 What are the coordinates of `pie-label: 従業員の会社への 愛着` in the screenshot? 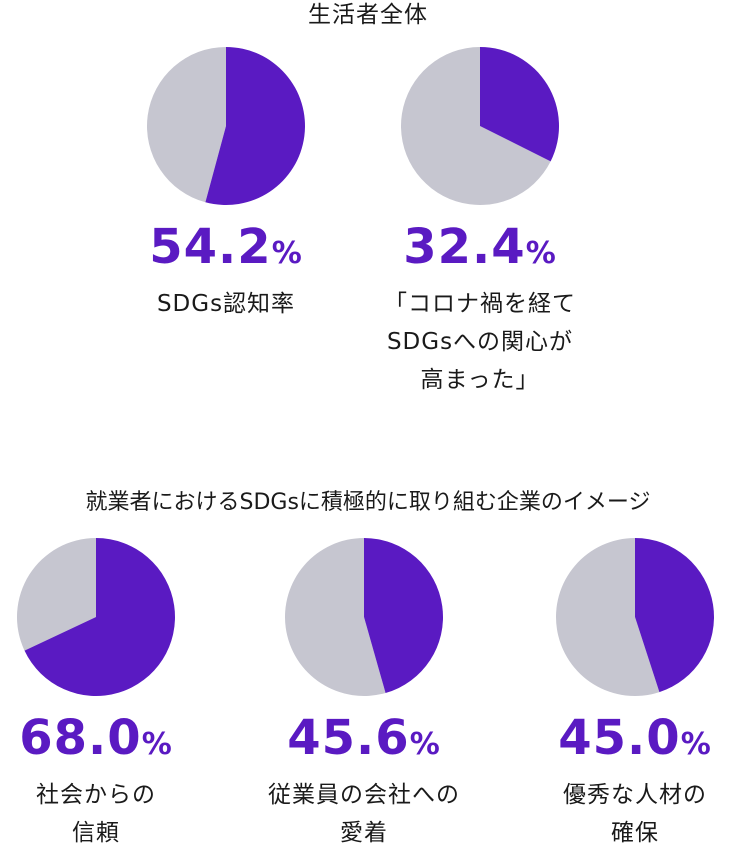 It's located at (364, 814).